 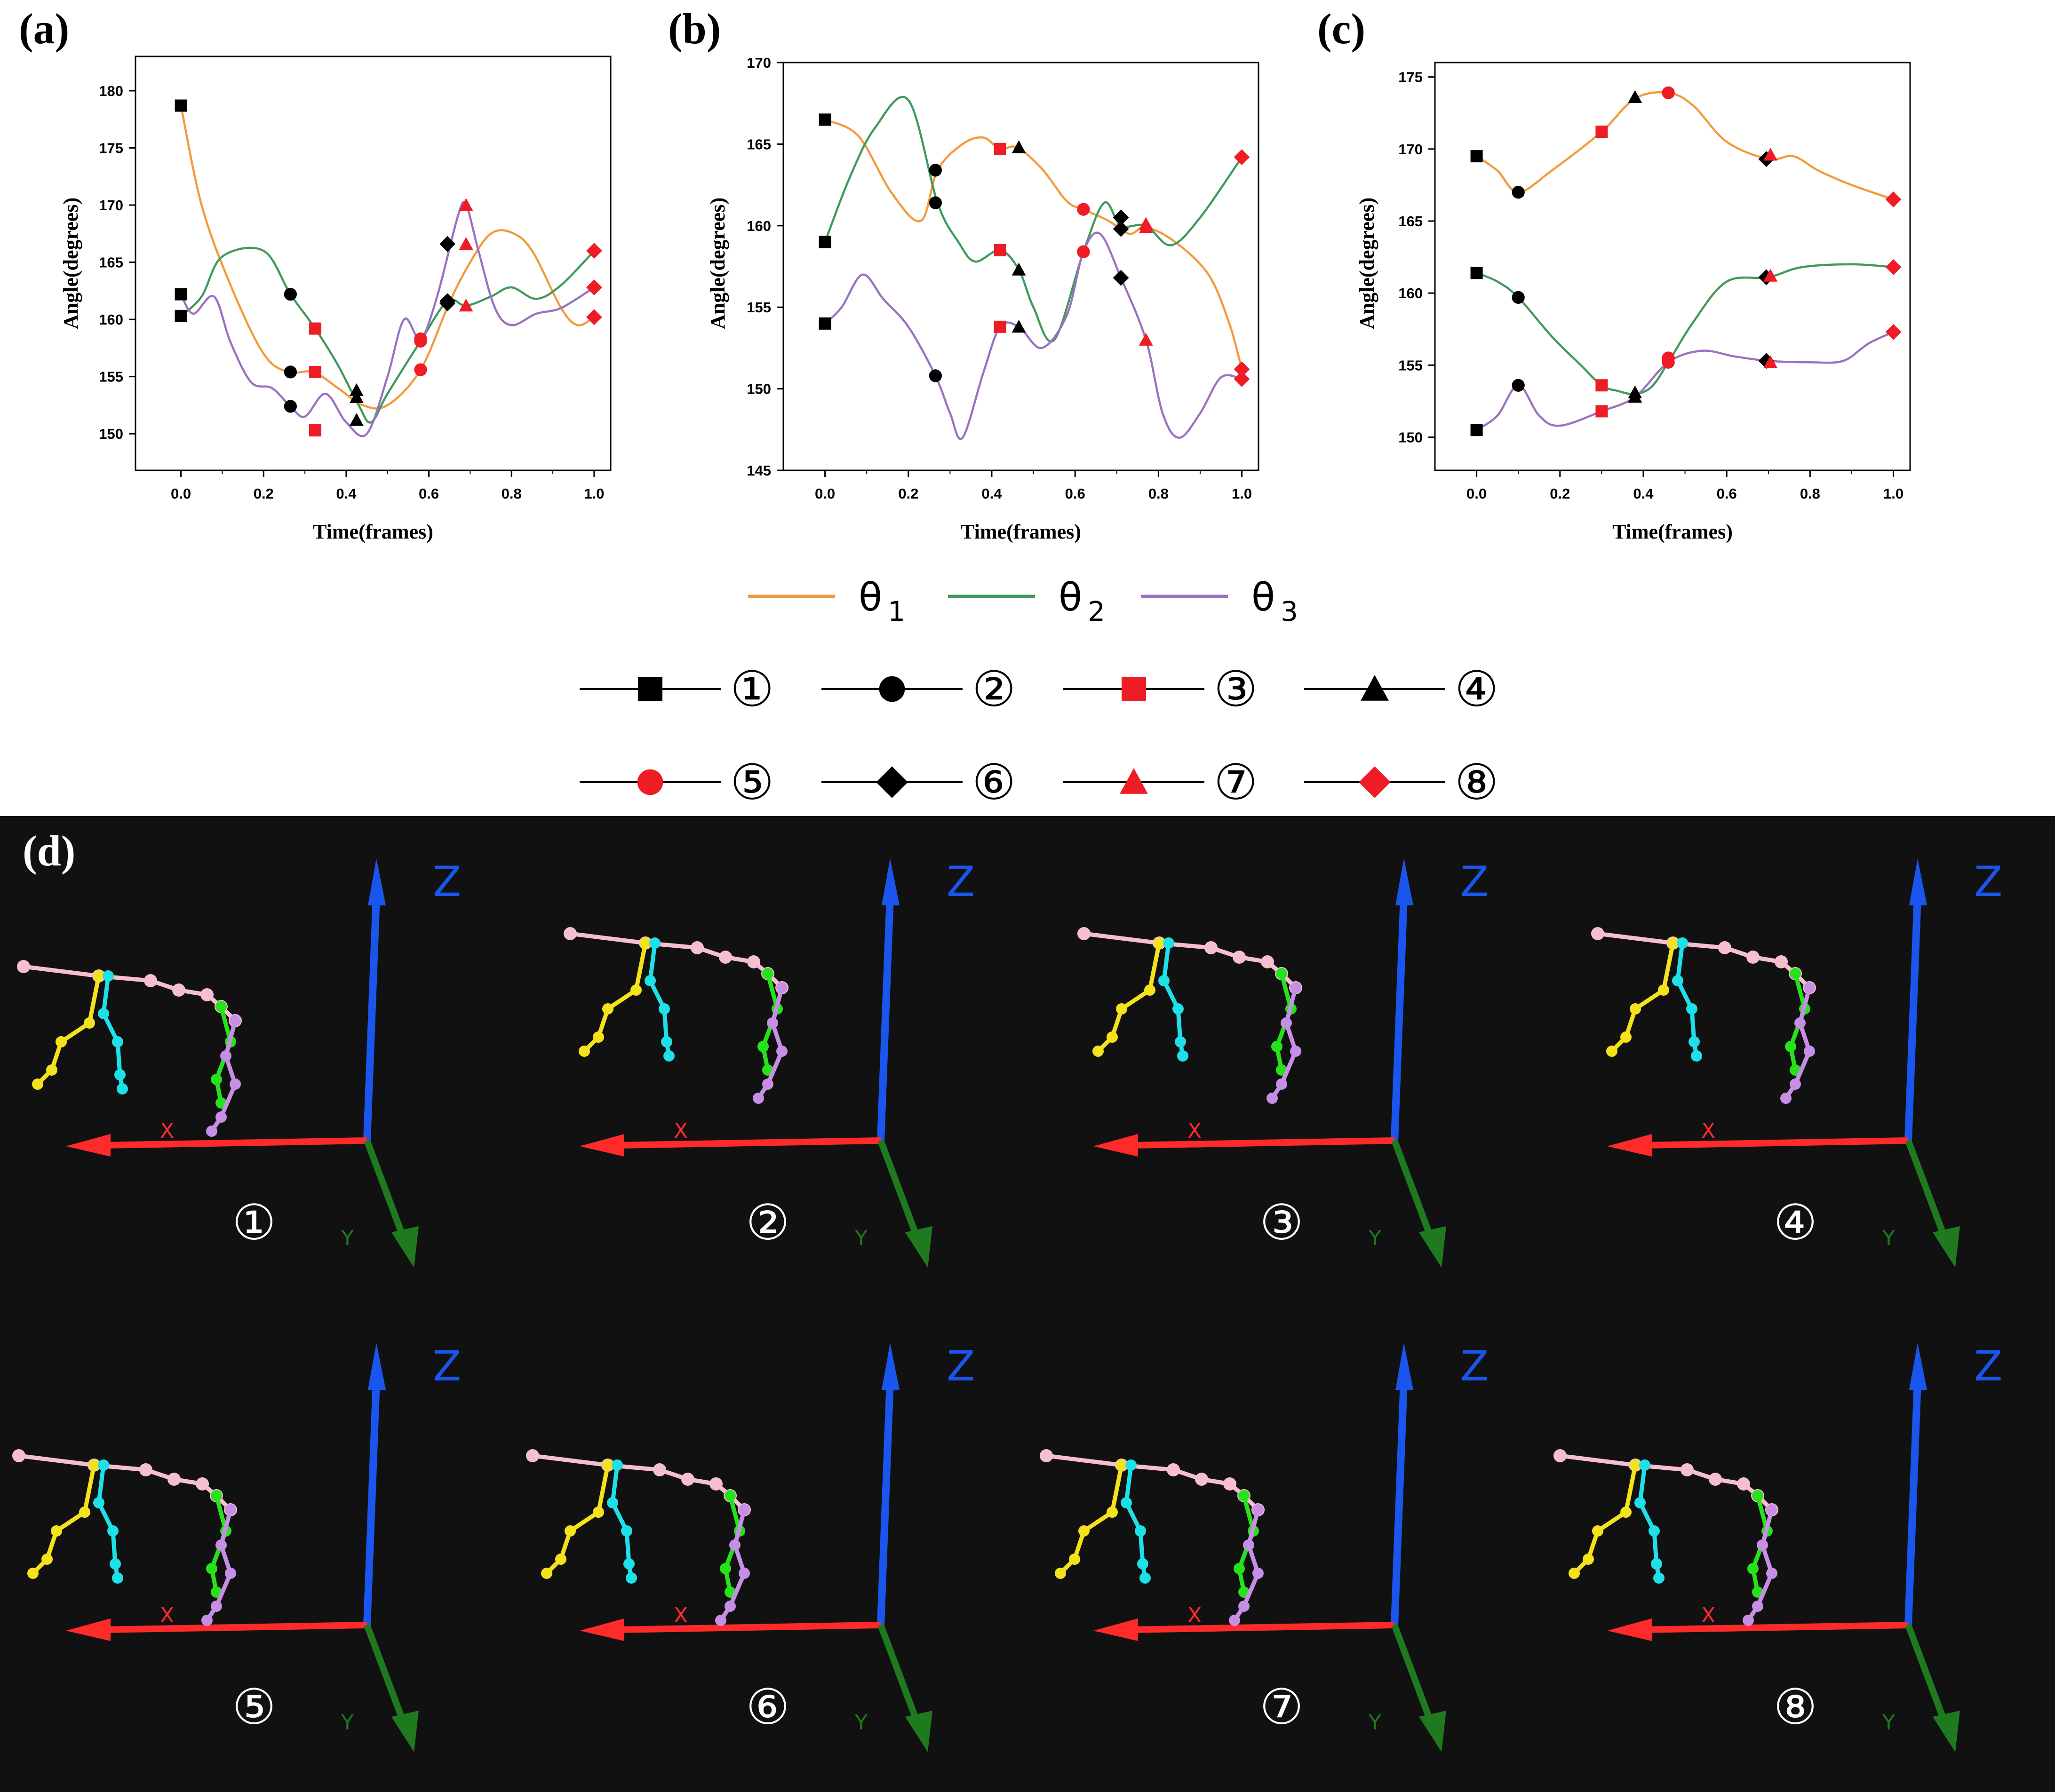 I want to click on marker-8-theta3, so click(x=594, y=287).